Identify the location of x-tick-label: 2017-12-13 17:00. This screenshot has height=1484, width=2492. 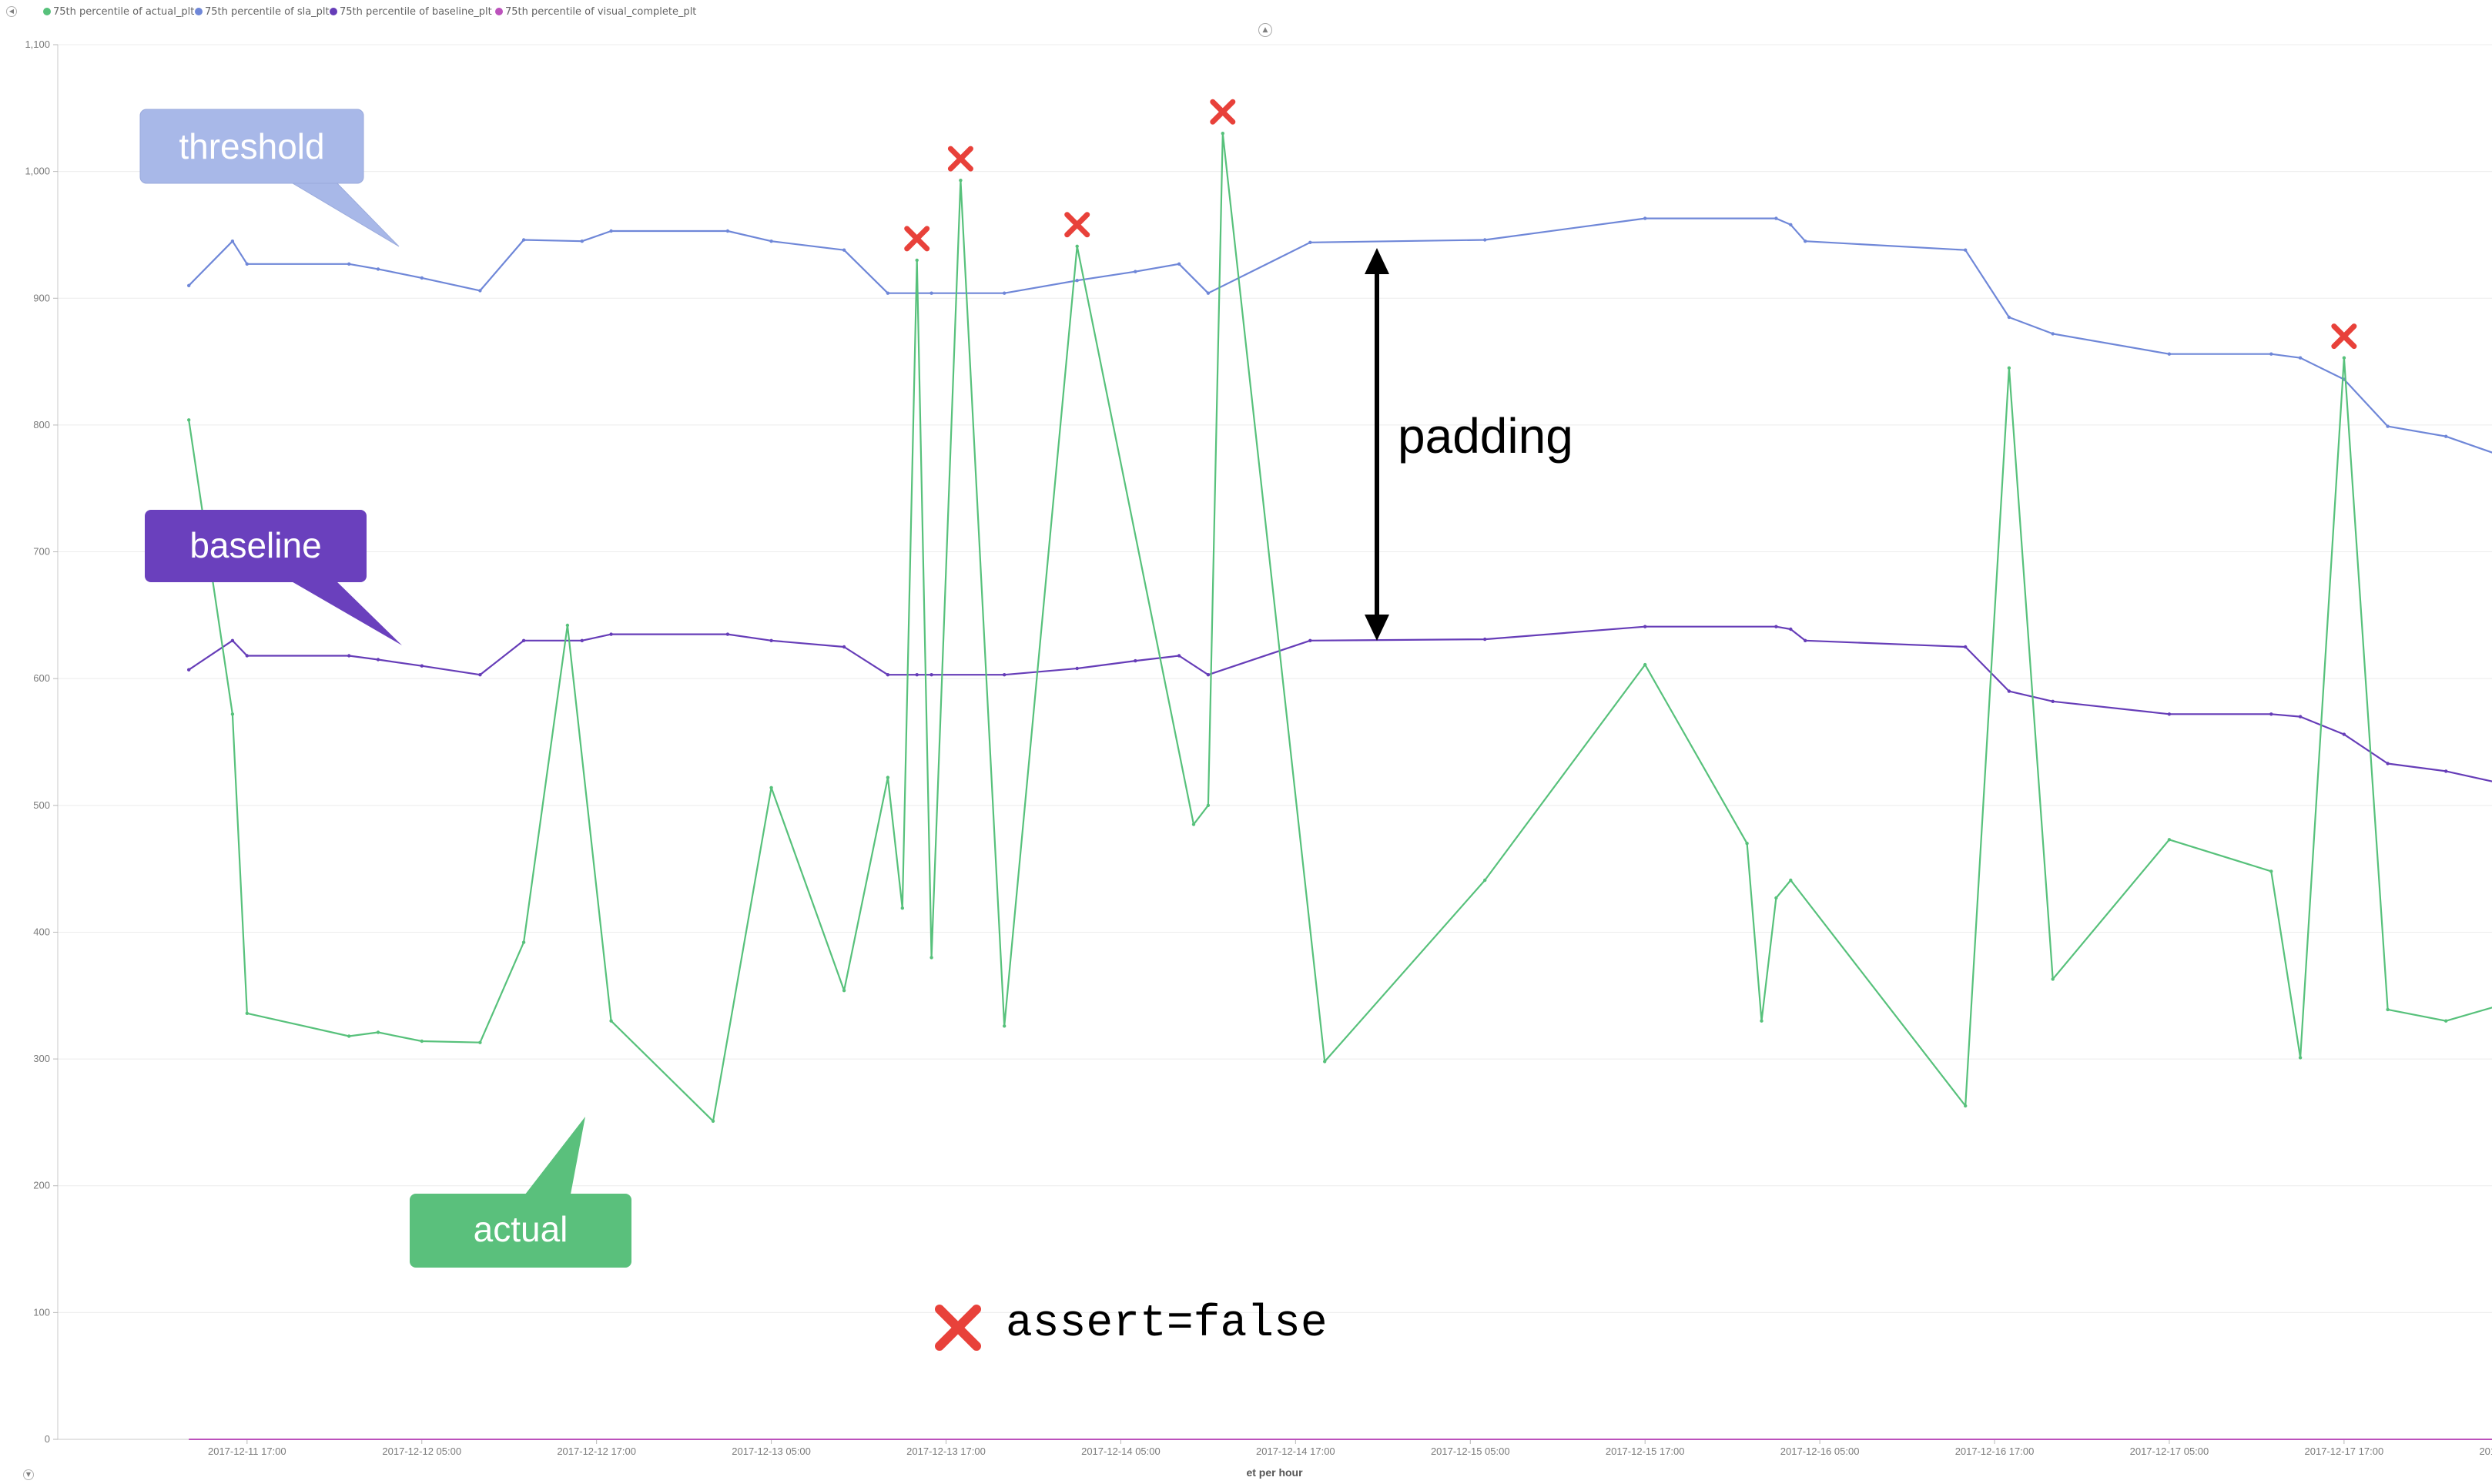
(946, 1451).